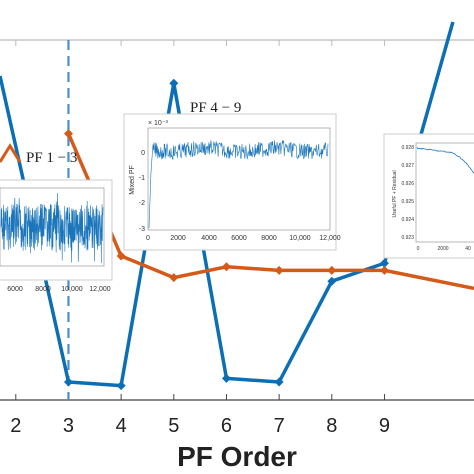 This screenshot has width=474, height=474. Describe the element at coordinates (384, 426) in the screenshot. I see `x-tick-label: 9` at that location.